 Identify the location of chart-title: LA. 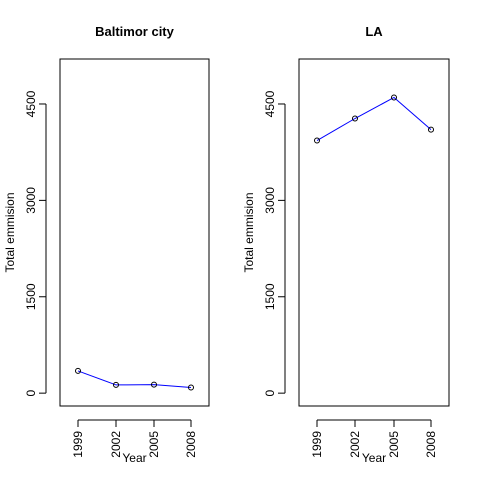
(374, 31).